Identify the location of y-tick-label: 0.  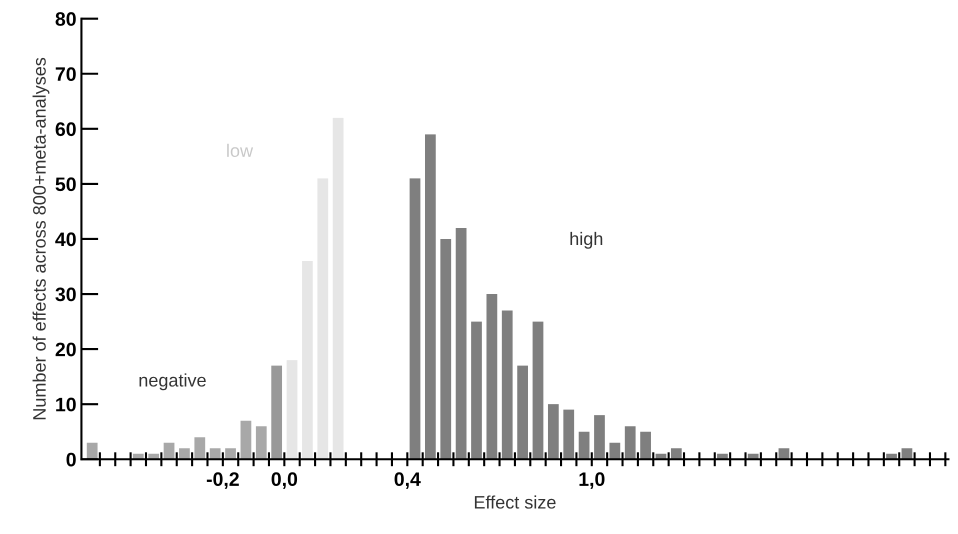
(71, 459).